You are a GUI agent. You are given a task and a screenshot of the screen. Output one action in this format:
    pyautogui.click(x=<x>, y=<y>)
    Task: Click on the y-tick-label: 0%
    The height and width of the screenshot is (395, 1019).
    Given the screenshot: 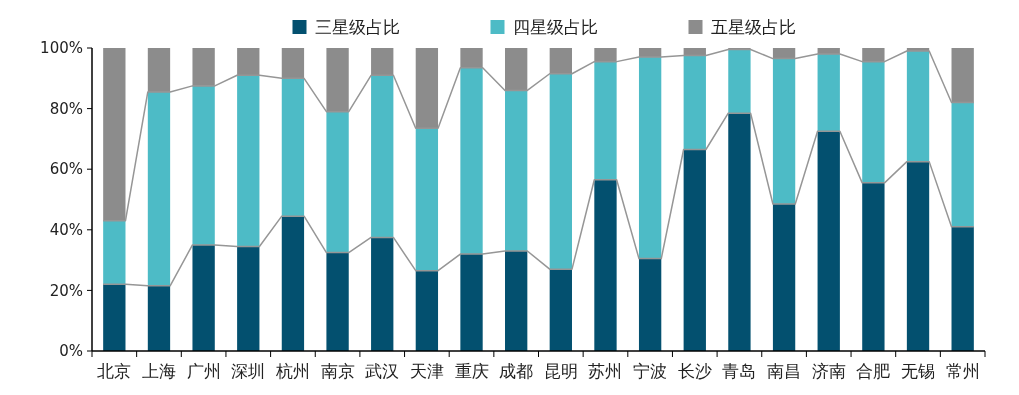 What is the action you would take?
    pyautogui.click(x=71, y=351)
    